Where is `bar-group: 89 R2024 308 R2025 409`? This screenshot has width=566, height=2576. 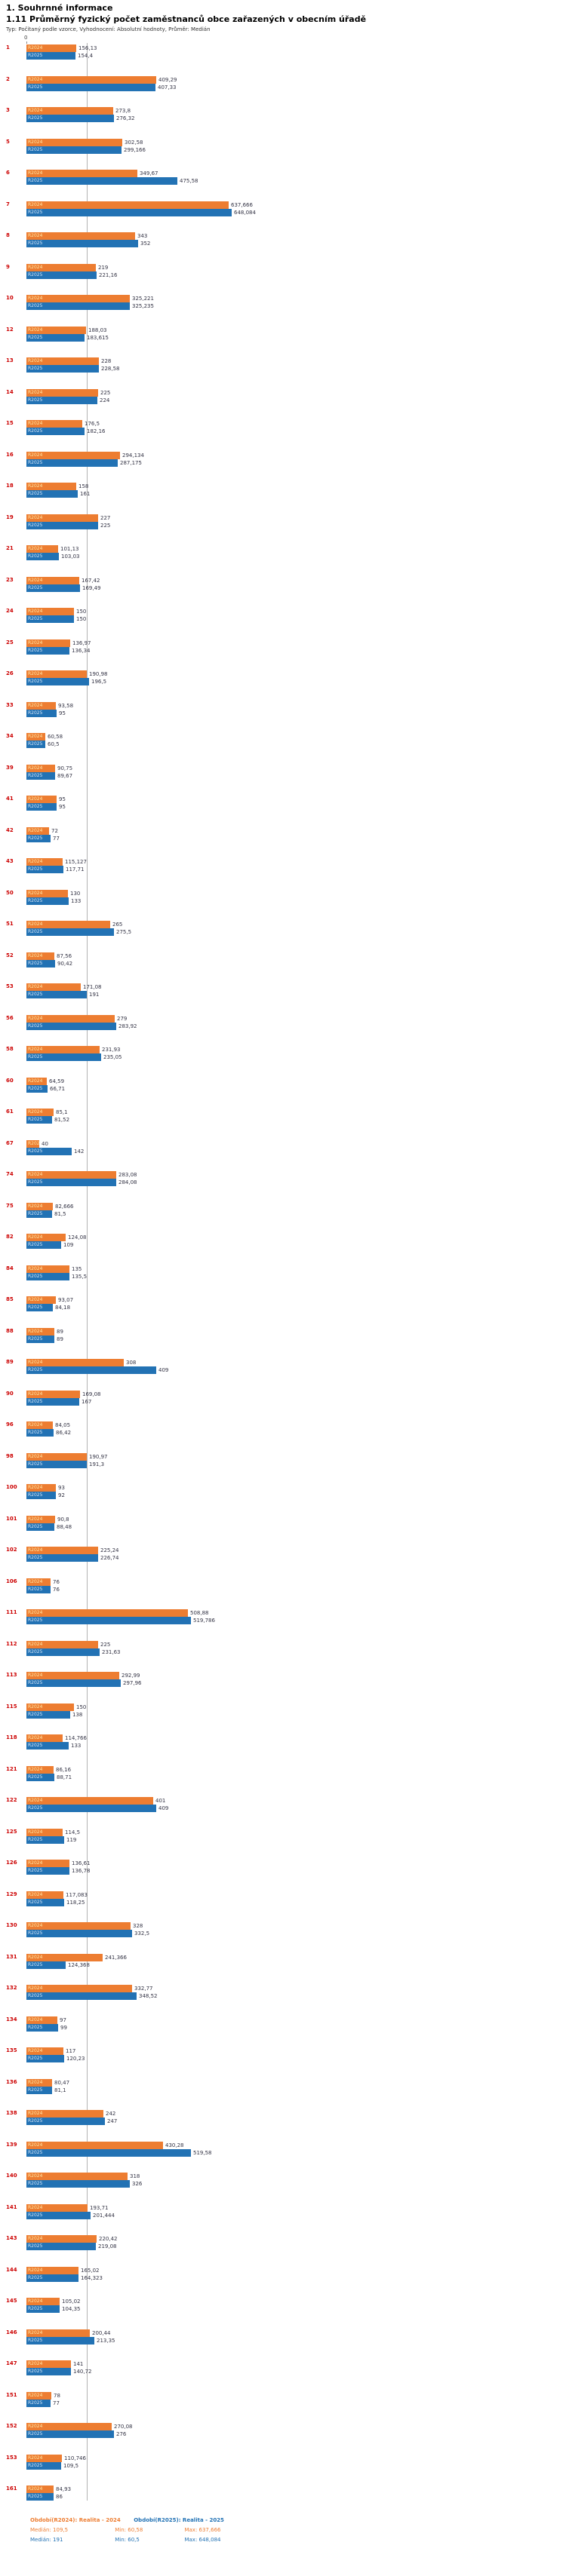
bar-group: 89 R2024 308 R2025 409 is located at coordinates (286, 1366).